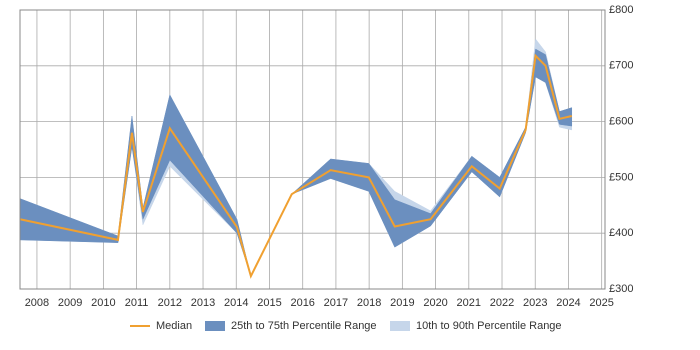  What do you see at coordinates (621, 289) in the screenshot?
I see `y-tick-label: £300` at bounding box center [621, 289].